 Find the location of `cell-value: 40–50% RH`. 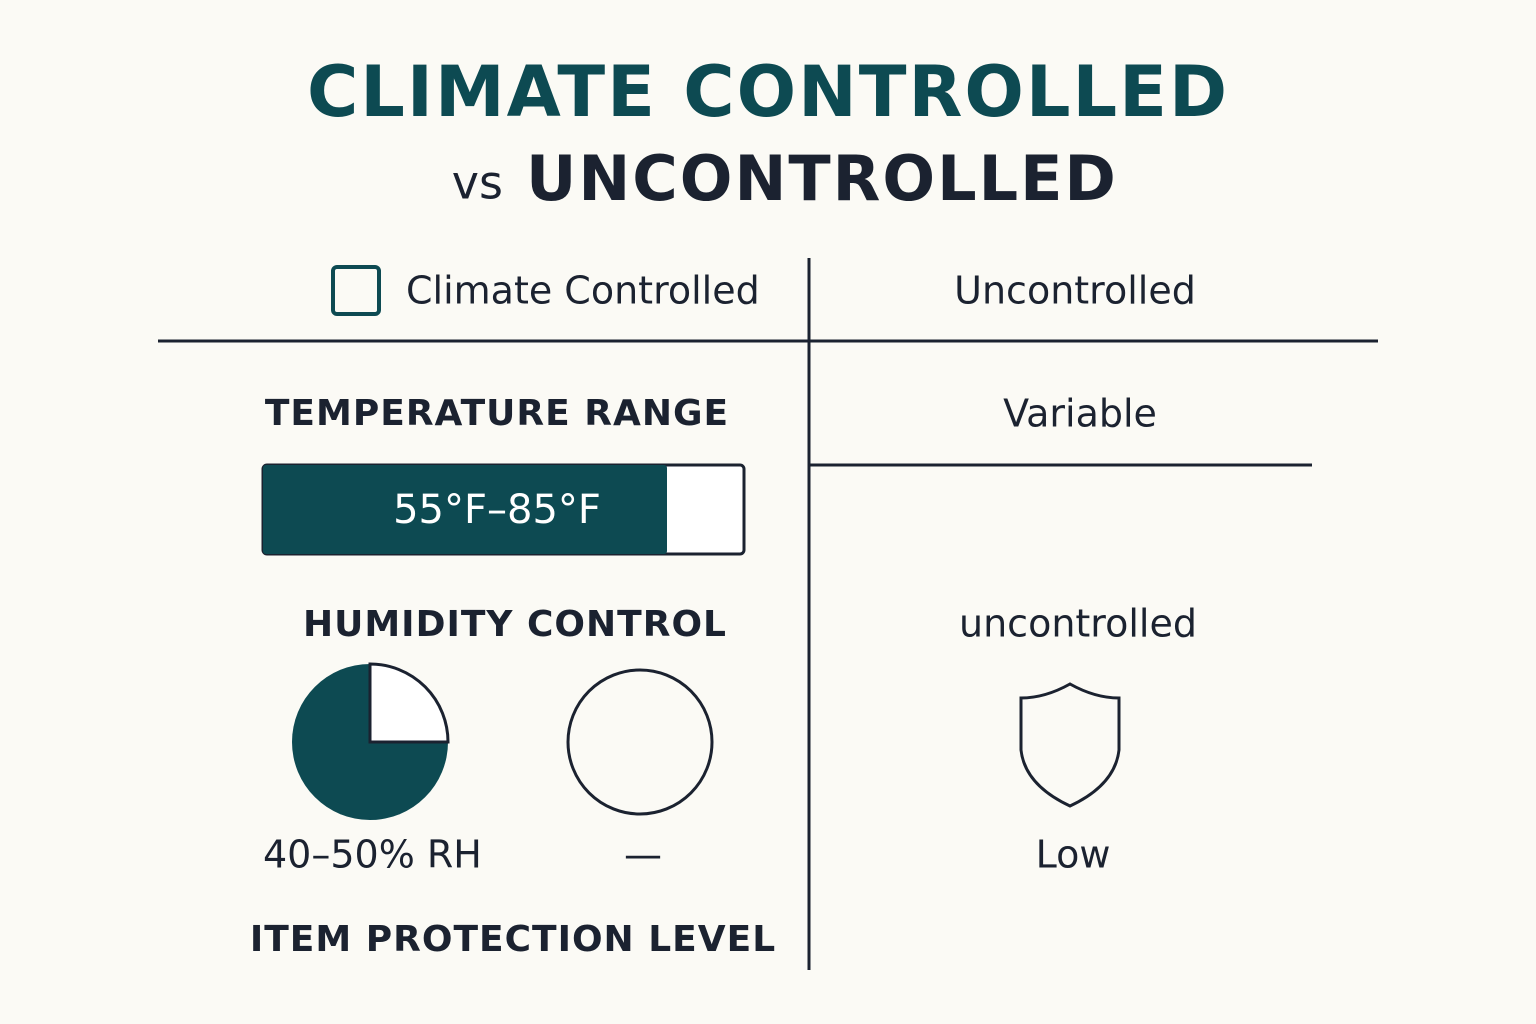

cell-value: 40–50% RH is located at coordinates (372, 855).